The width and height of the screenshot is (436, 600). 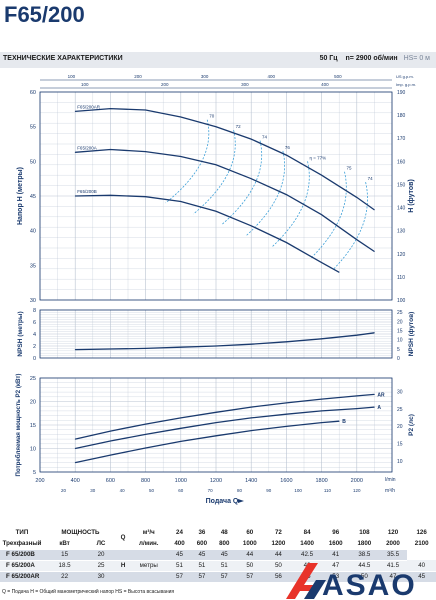 I want to click on x-tick-label-lmin: 800, so click(x=145, y=481).